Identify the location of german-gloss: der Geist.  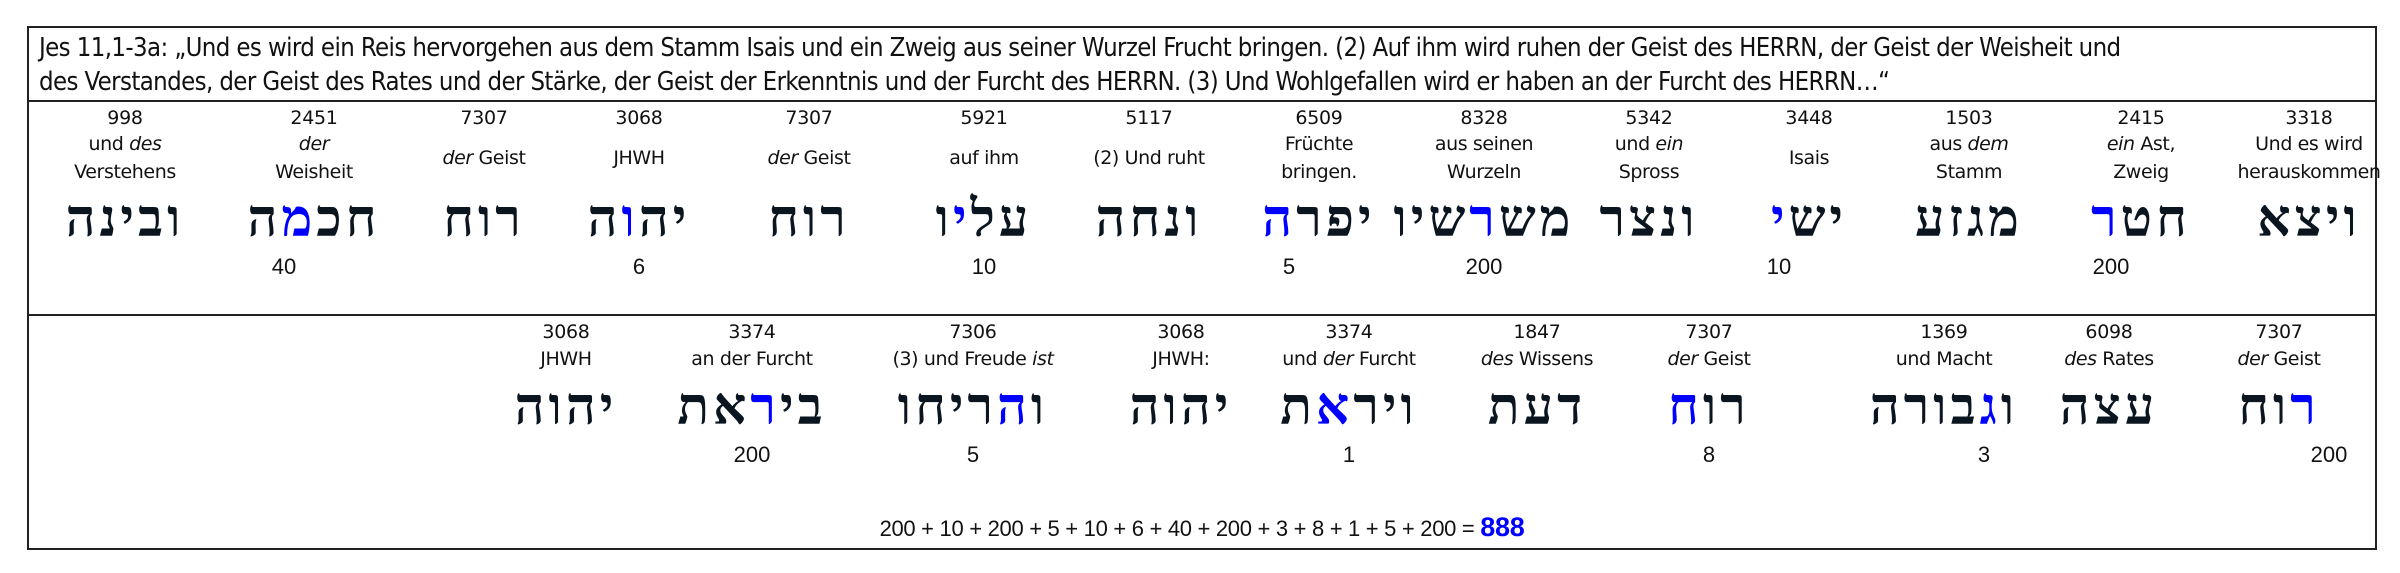
(2278, 359).